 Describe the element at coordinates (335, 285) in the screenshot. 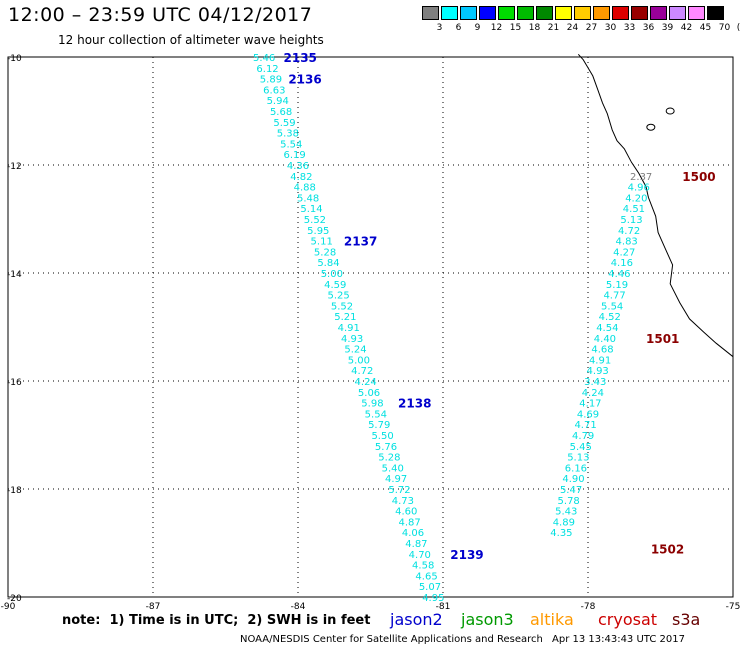

I see `wave-height-value: 4.59` at that location.